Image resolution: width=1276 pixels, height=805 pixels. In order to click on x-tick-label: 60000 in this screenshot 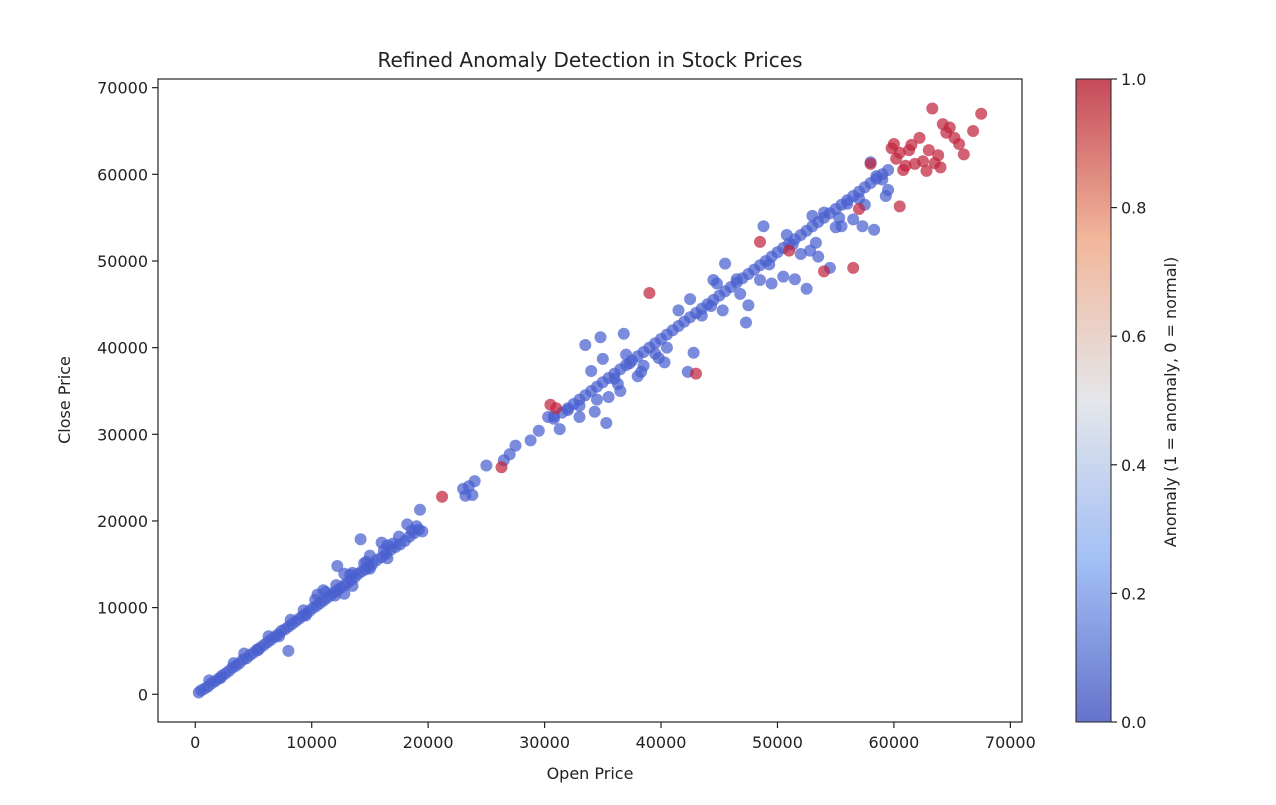, I will do `click(893, 742)`.